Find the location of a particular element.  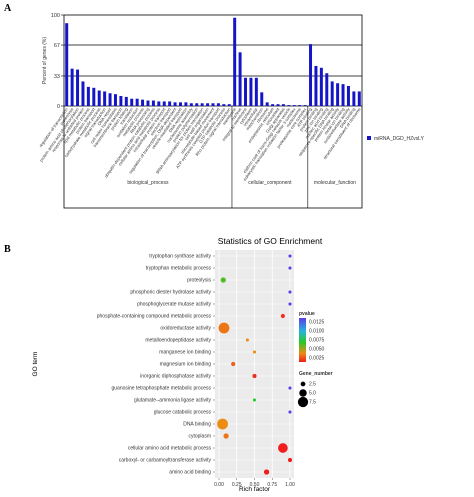

gene-number-tick-label: 5.0 is located at coordinates (312, 394).